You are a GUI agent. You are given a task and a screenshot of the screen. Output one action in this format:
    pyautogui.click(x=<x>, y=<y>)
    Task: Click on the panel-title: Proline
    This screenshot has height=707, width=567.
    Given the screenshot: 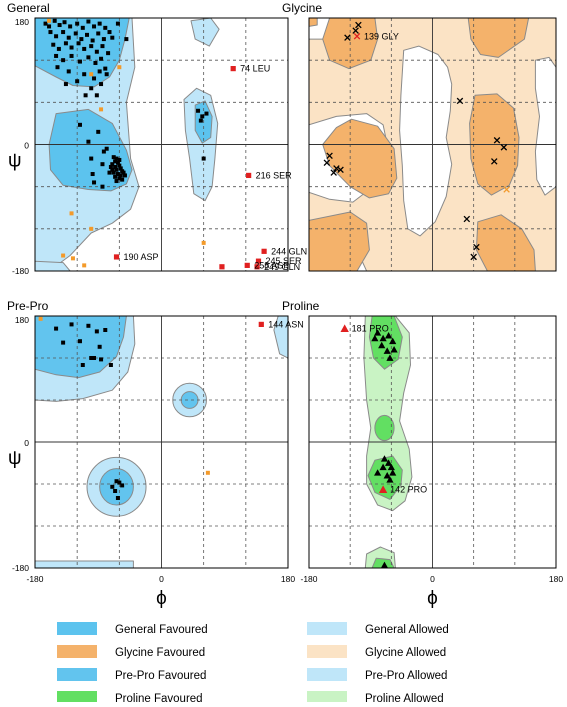 What is the action you would take?
    pyautogui.click(x=301, y=306)
    